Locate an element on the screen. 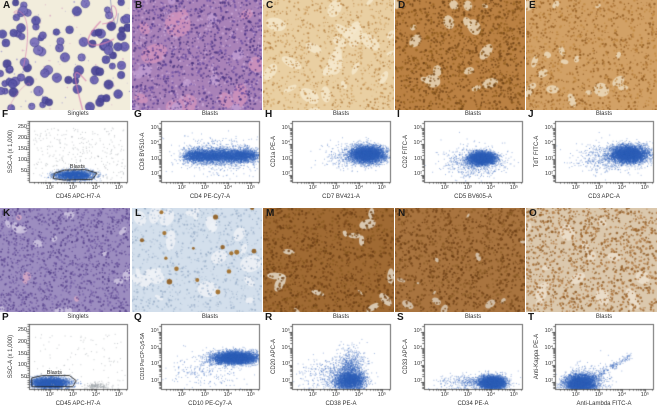  x-axis-label: CD10 PE-Cy7-A is located at coordinates (210, 404).